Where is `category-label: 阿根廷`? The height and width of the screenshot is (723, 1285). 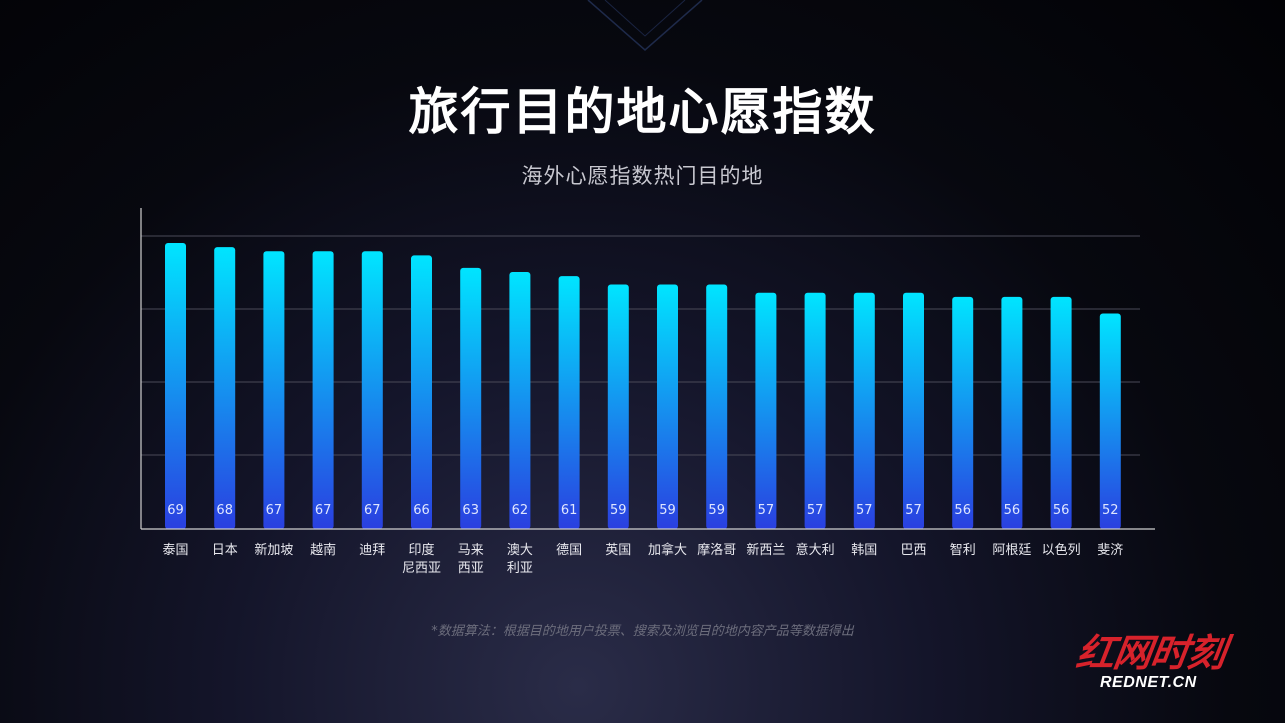 category-label: 阿根廷 is located at coordinates (1011, 550).